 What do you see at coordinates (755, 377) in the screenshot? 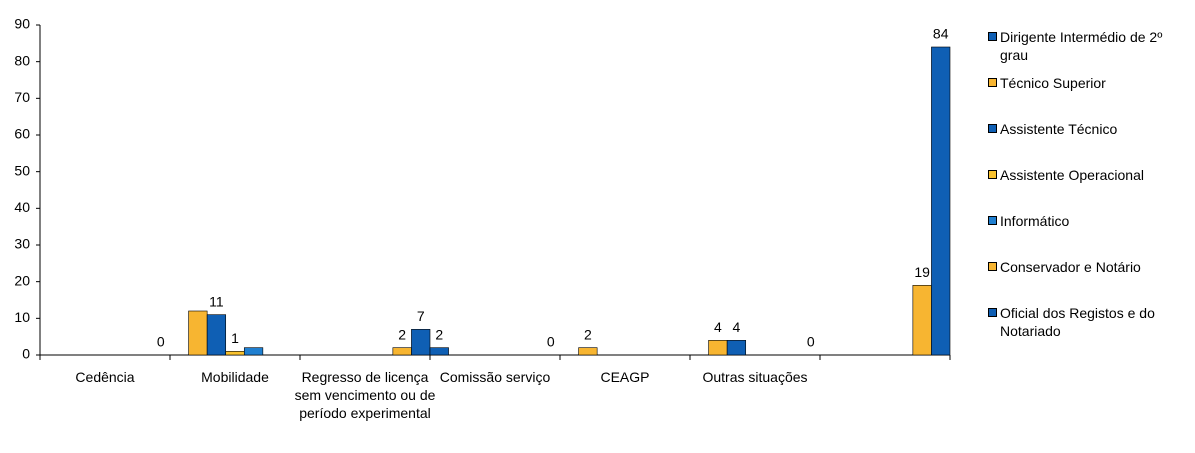
I see `x-tick-label: Outras situações` at bounding box center [755, 377].